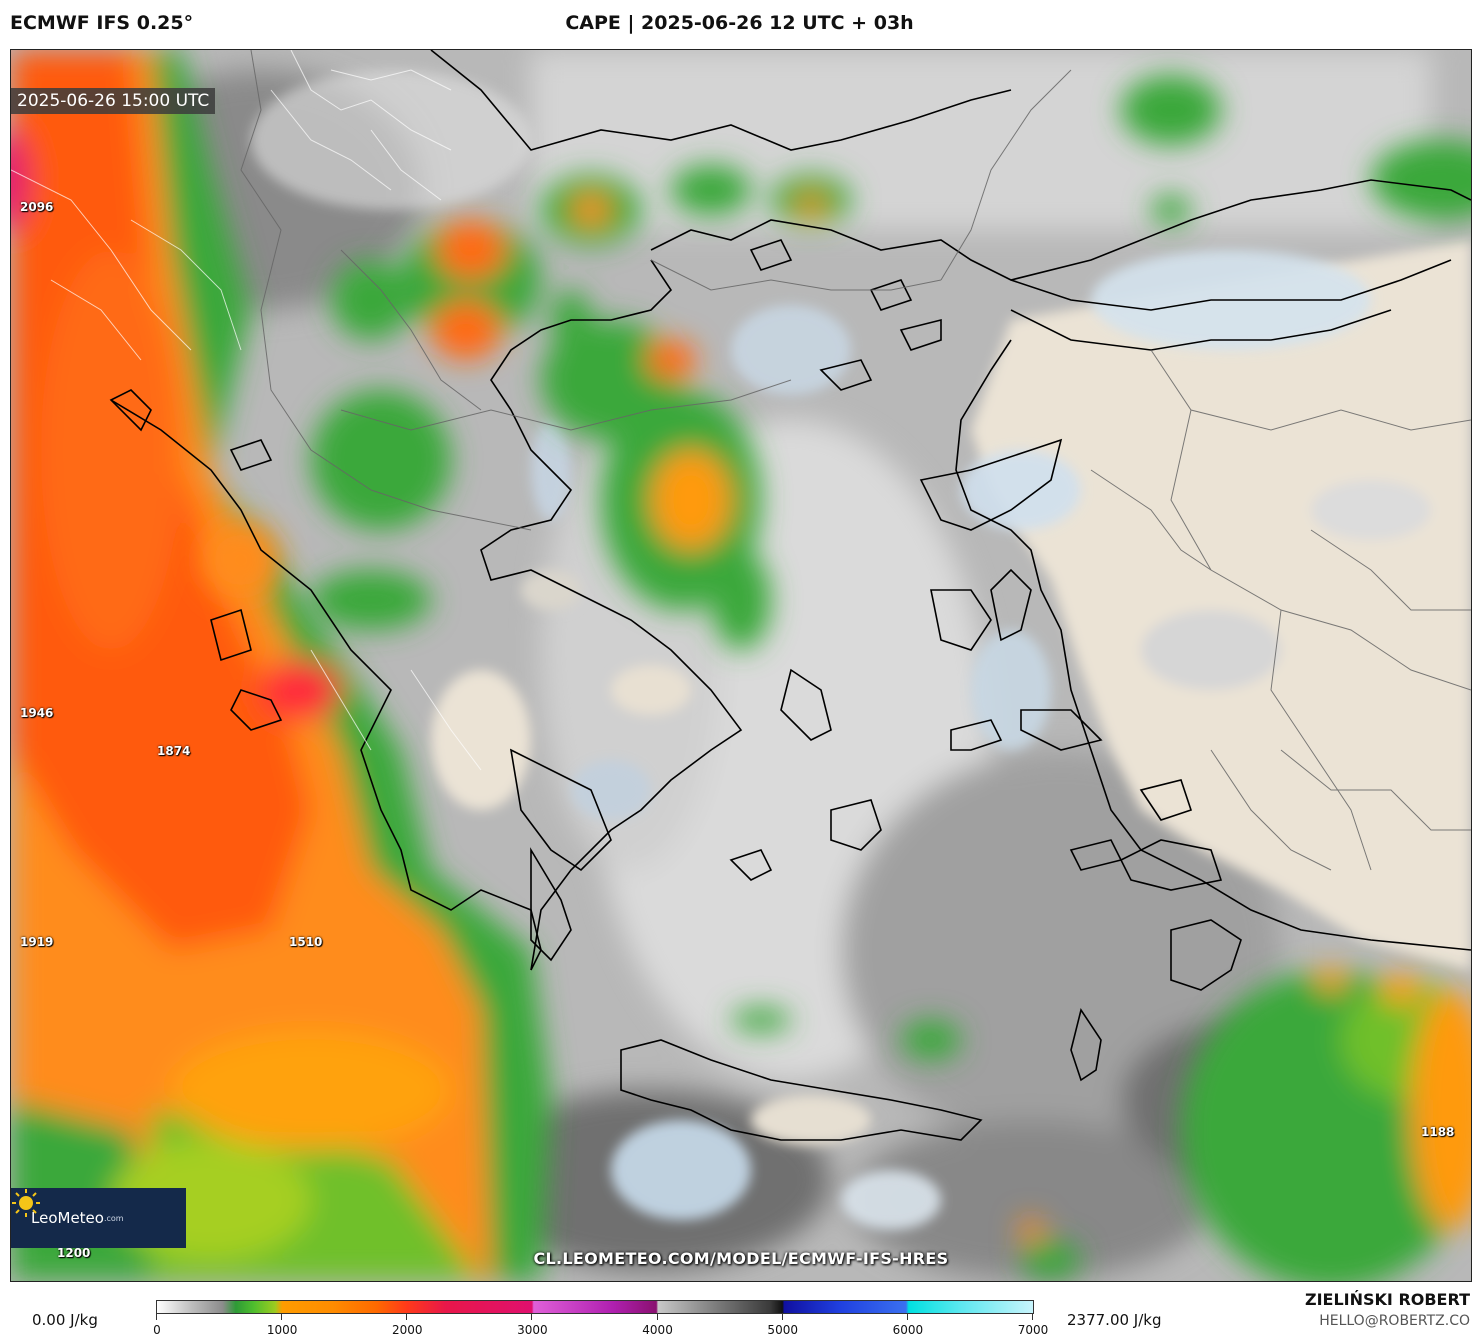 This screenshot has width=1479, height=1338. I want to click on colorbar-tick-label: 3000, so click(532, 1330).